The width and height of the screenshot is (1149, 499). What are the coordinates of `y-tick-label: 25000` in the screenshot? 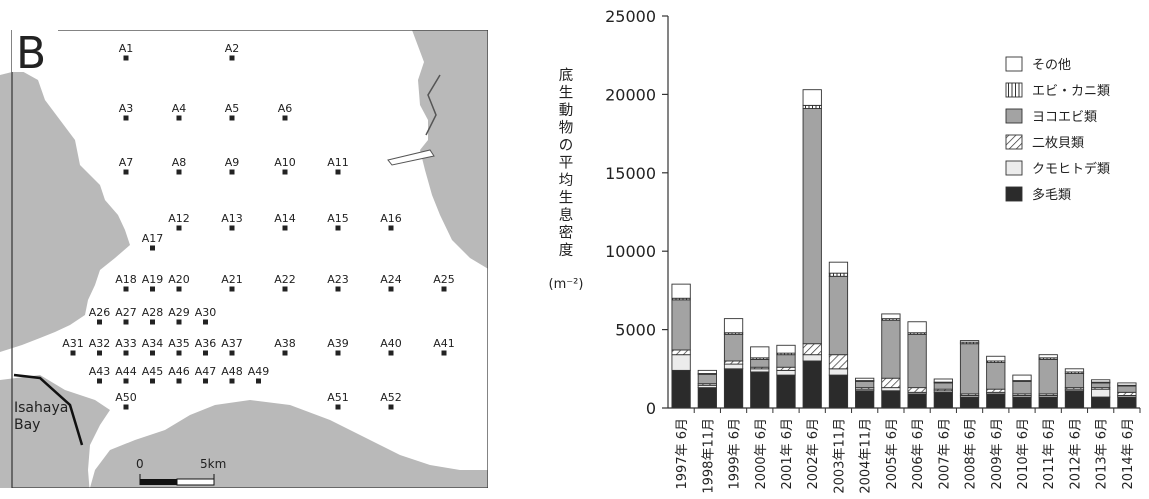 It's located at (630, 16).